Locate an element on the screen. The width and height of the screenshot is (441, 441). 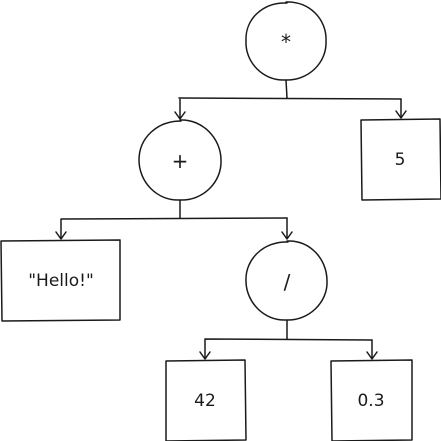
node-divide: / is located at coordinates (286, 280).